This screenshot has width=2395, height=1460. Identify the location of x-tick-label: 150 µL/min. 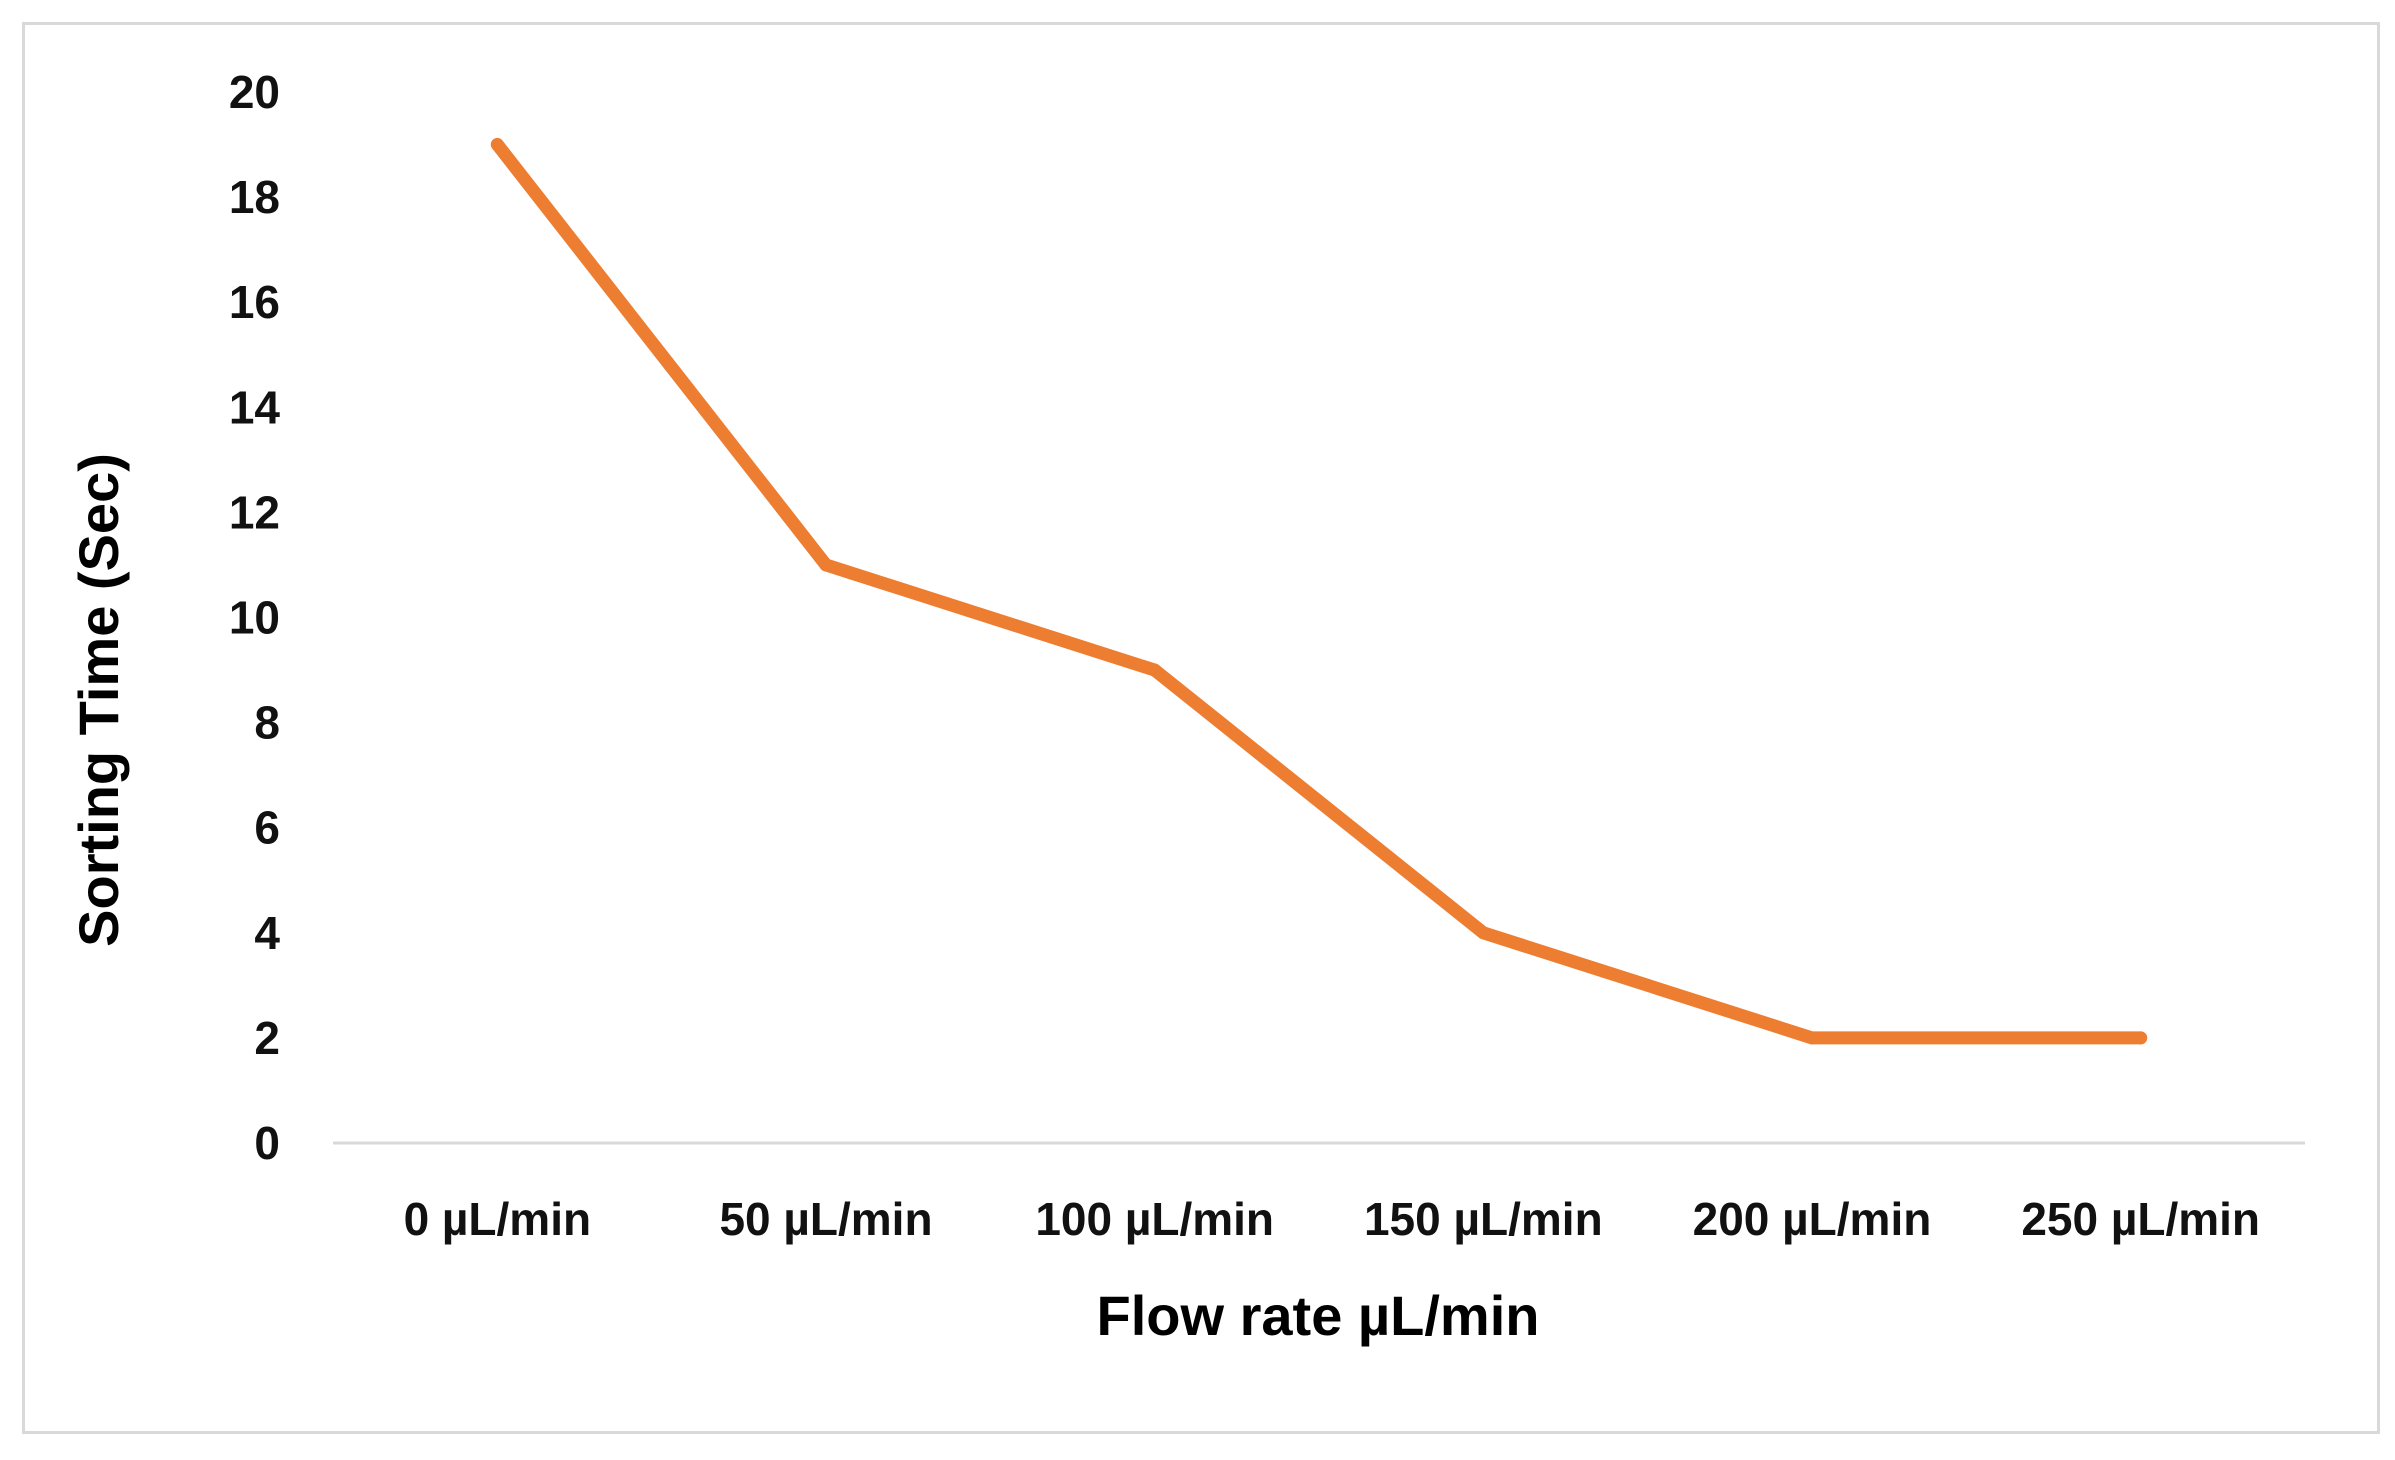
(1483, 1219).